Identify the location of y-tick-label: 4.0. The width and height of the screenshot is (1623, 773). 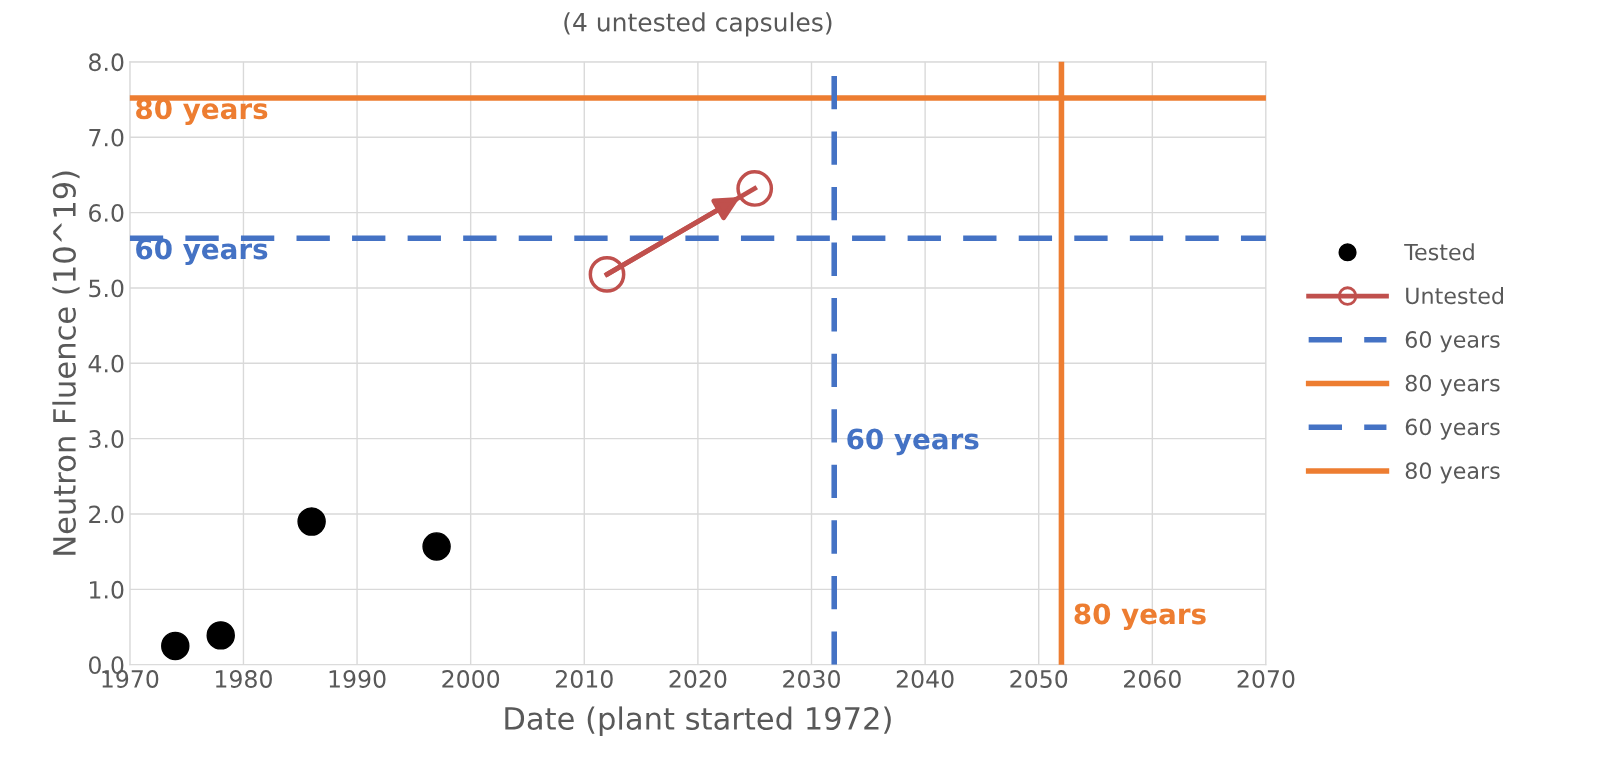
(106, 363).